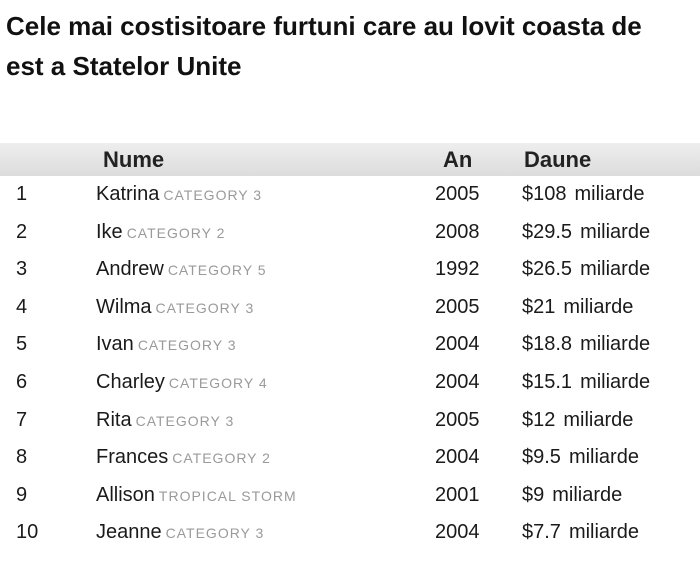 Image resolution: width=700 pixels, height=563 pixels. I want to click on rank-cell: 1, so click(22, 194).